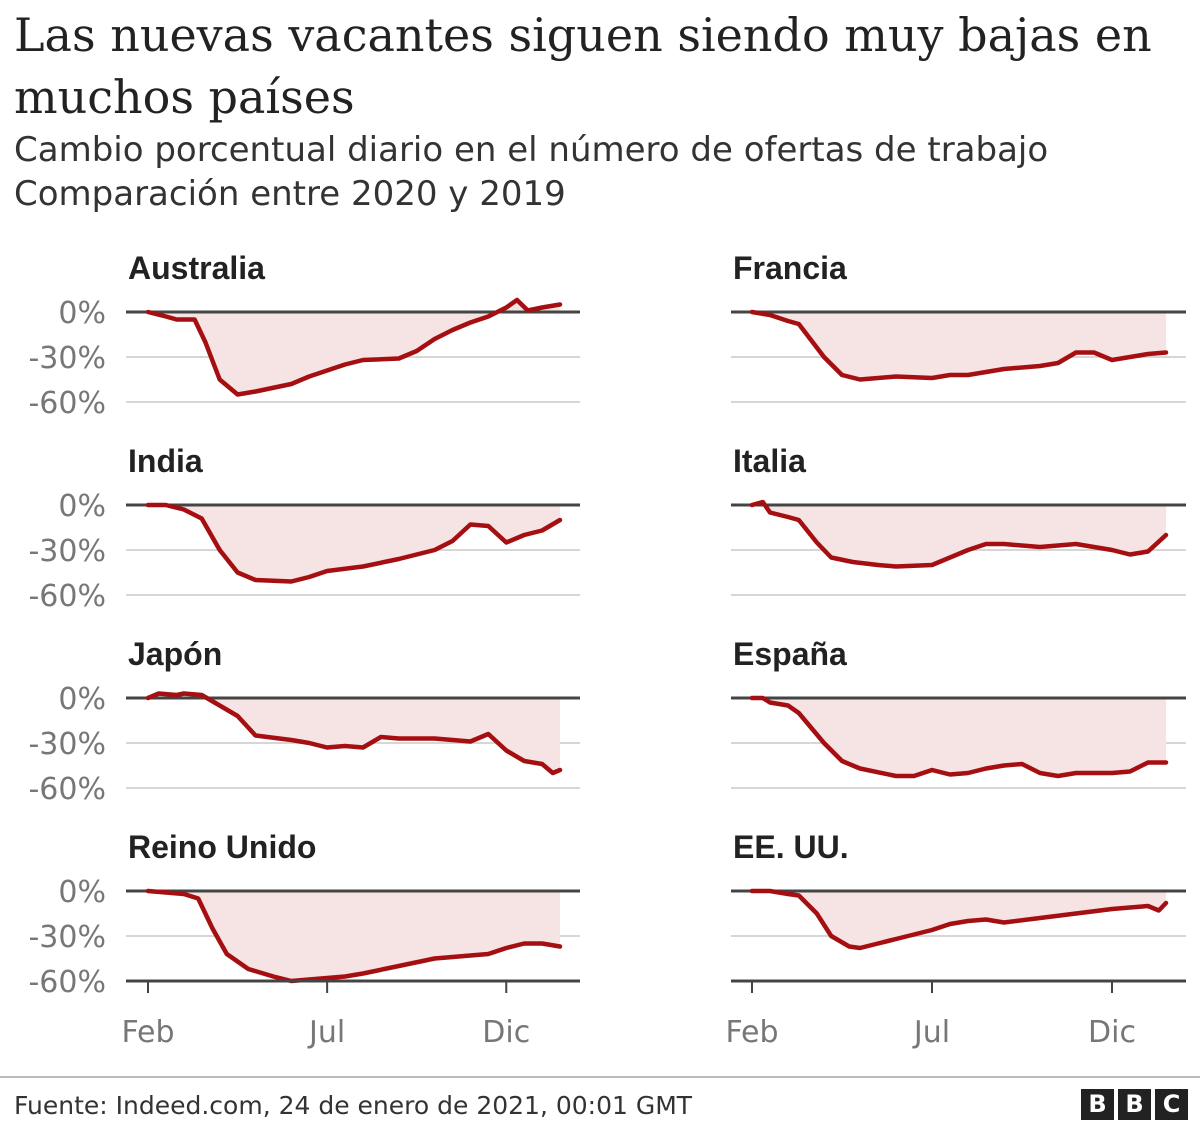 This screenshot has height=1131, width=1200. I want to click on panel-6-area, so click(959, 737).